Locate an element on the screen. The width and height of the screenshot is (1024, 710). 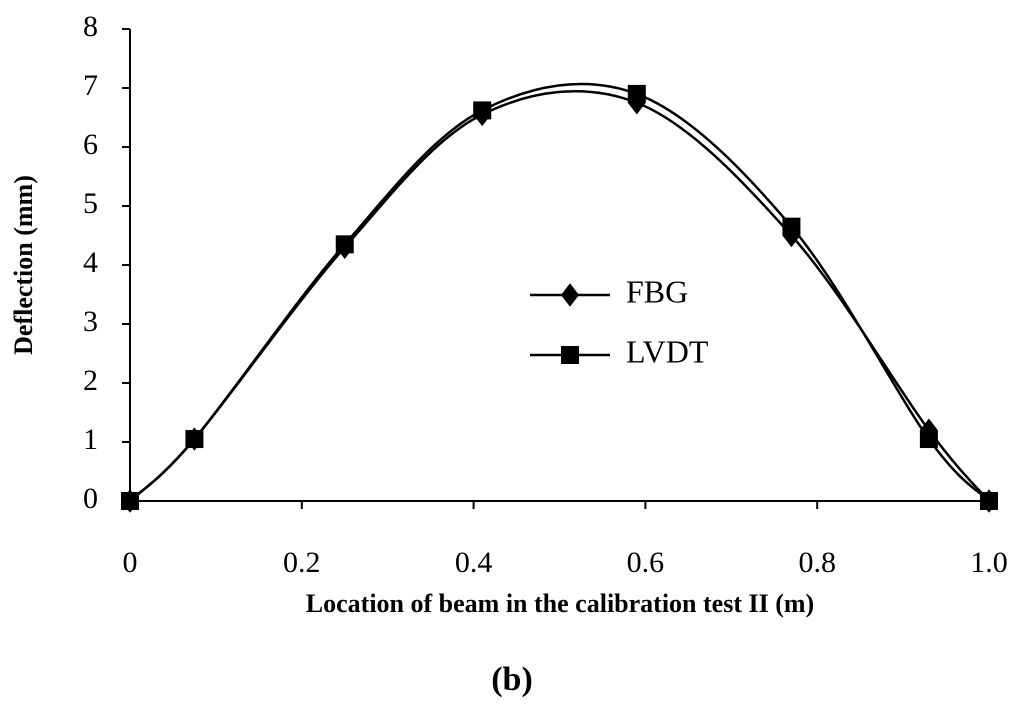
caption: (b) is located at coordinates (512, 679).